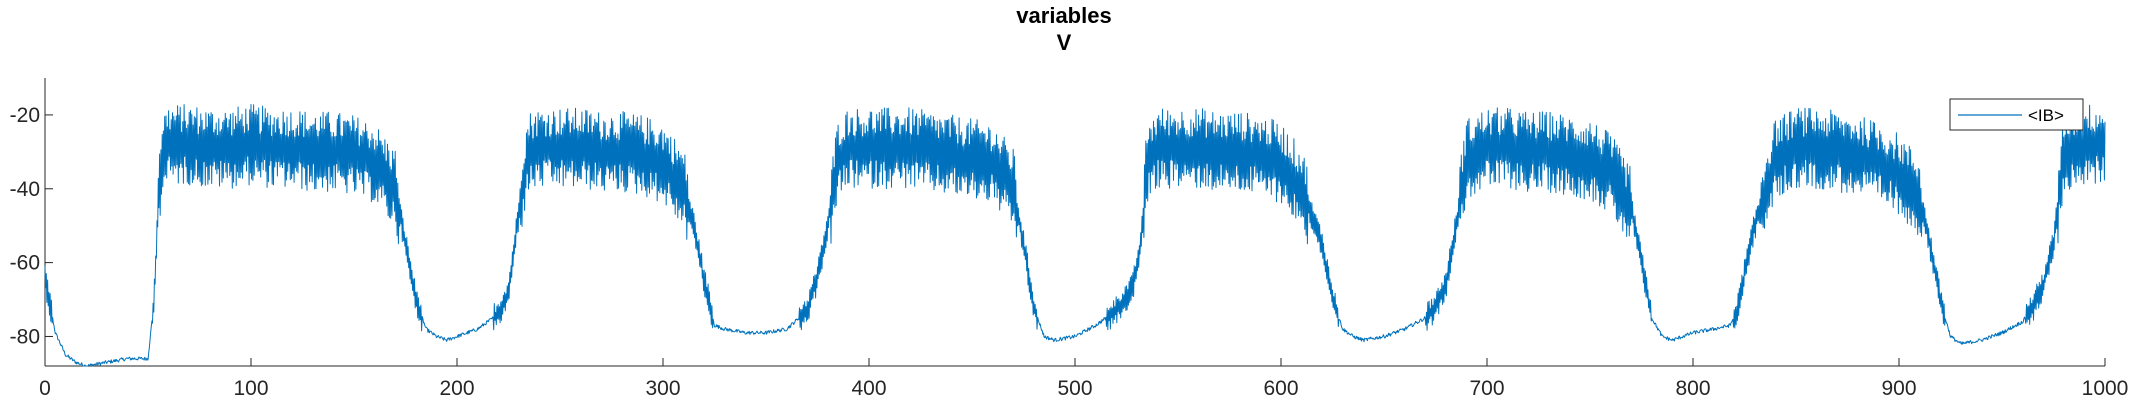 Image resolution: width=2133 pixels, height=400 pixels. Describe the element at coordinates (45, 388) in the screenshot. I see `x-tick-label: 0` at that location.